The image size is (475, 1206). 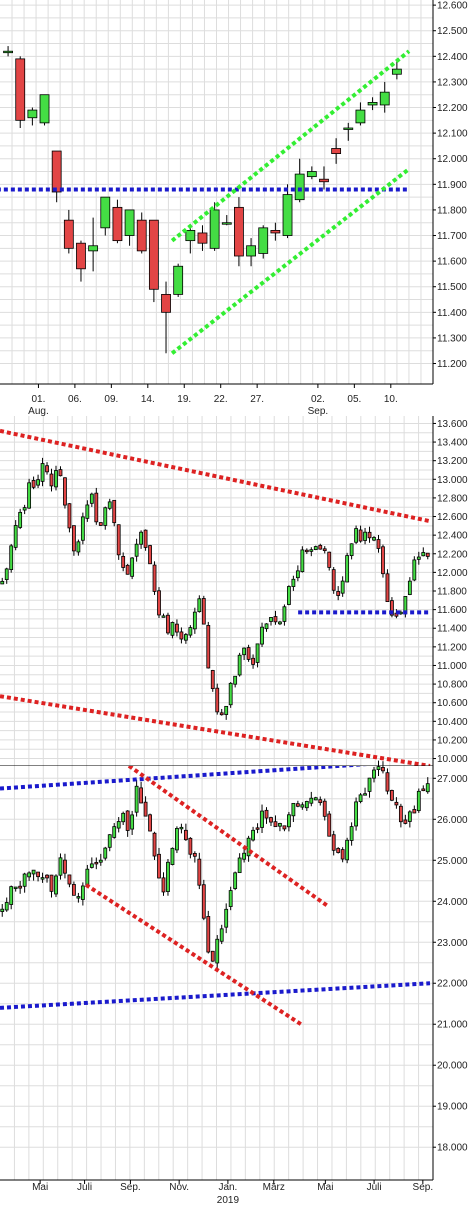 What do you see at coordinates (325, 1187) in the screenshot?
I see `x-tick-label: Mai` at bounding box center [325, 1187].